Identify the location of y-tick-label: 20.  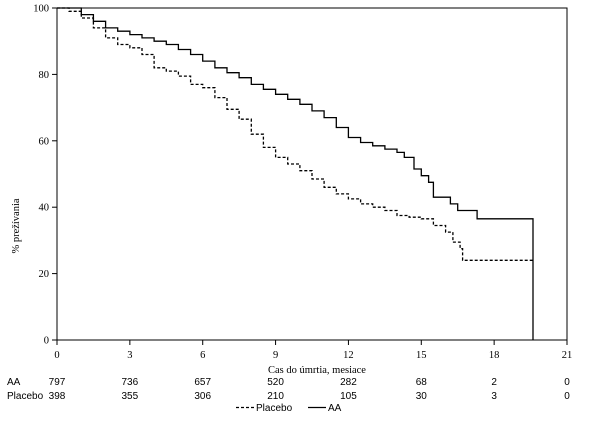
(44, 274).